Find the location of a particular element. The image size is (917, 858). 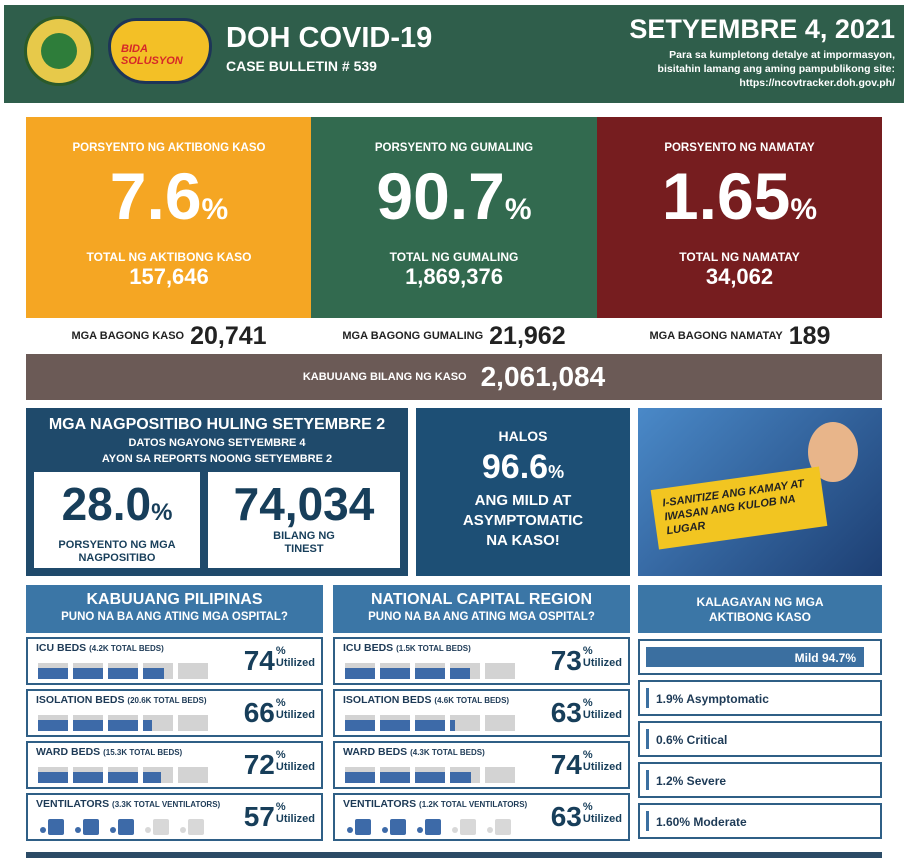

utilization-row: ICU BEDS (4.2K TOTAL BEDS) 74% Utilized is located at coordinates (174, 661).